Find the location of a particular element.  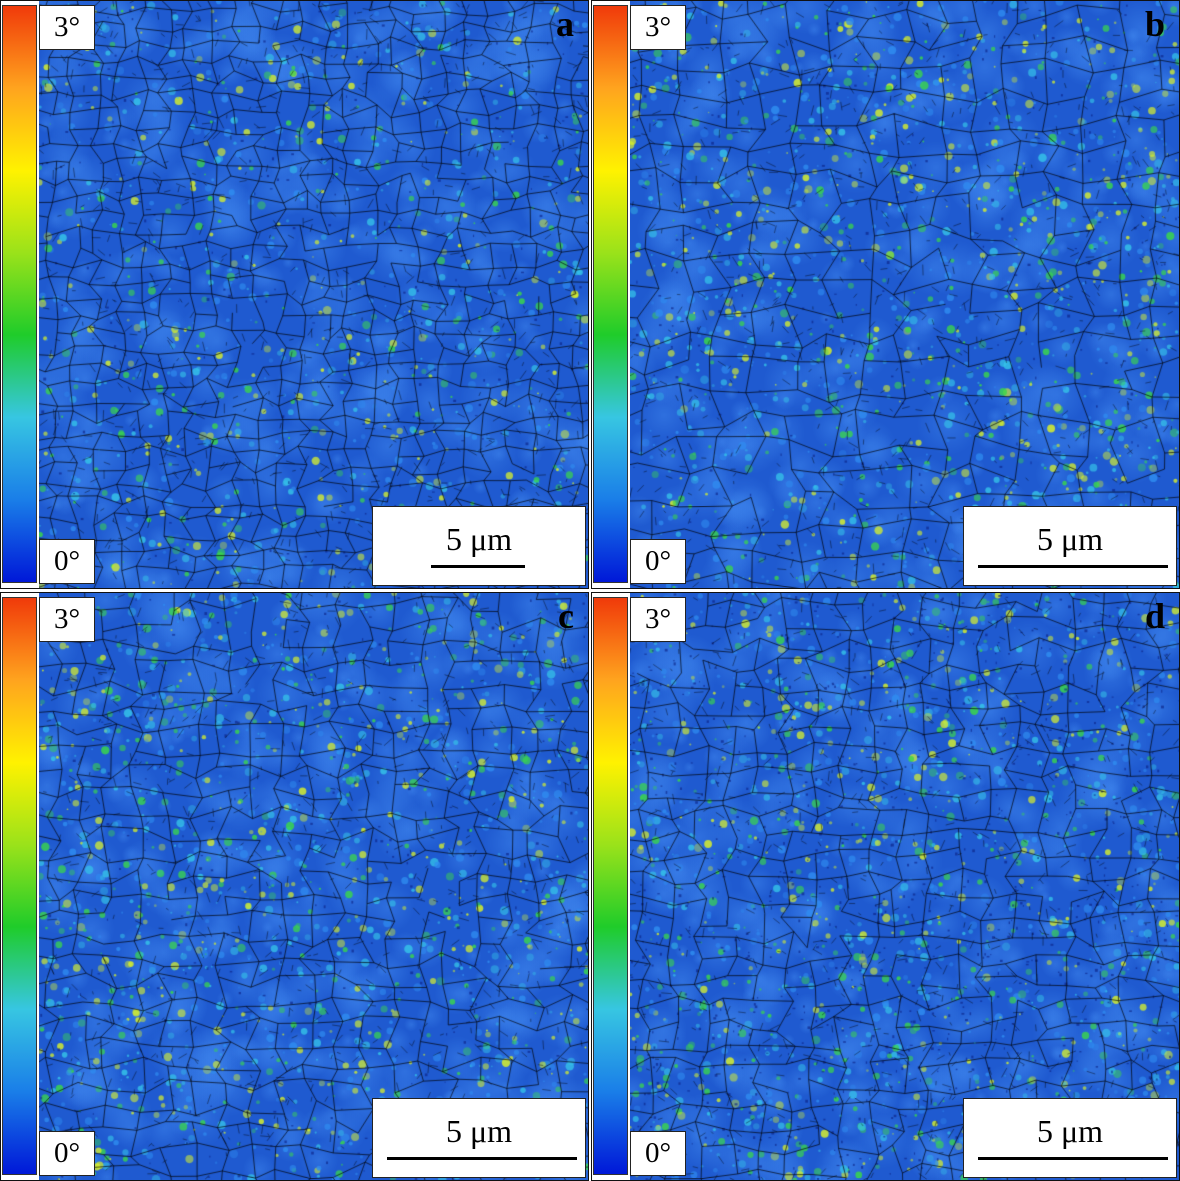

panel-label-a: a is located at coordinates (565, 24).